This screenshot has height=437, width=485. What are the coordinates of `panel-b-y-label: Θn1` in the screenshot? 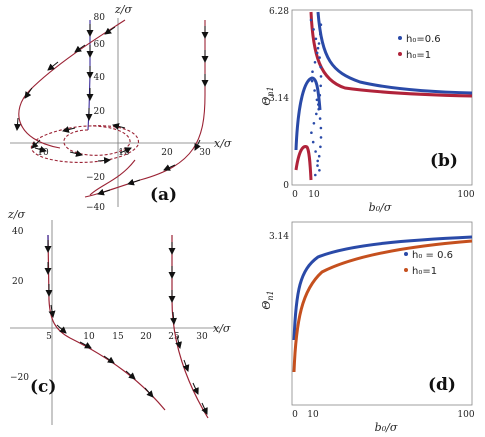 It's located at (267, 95).